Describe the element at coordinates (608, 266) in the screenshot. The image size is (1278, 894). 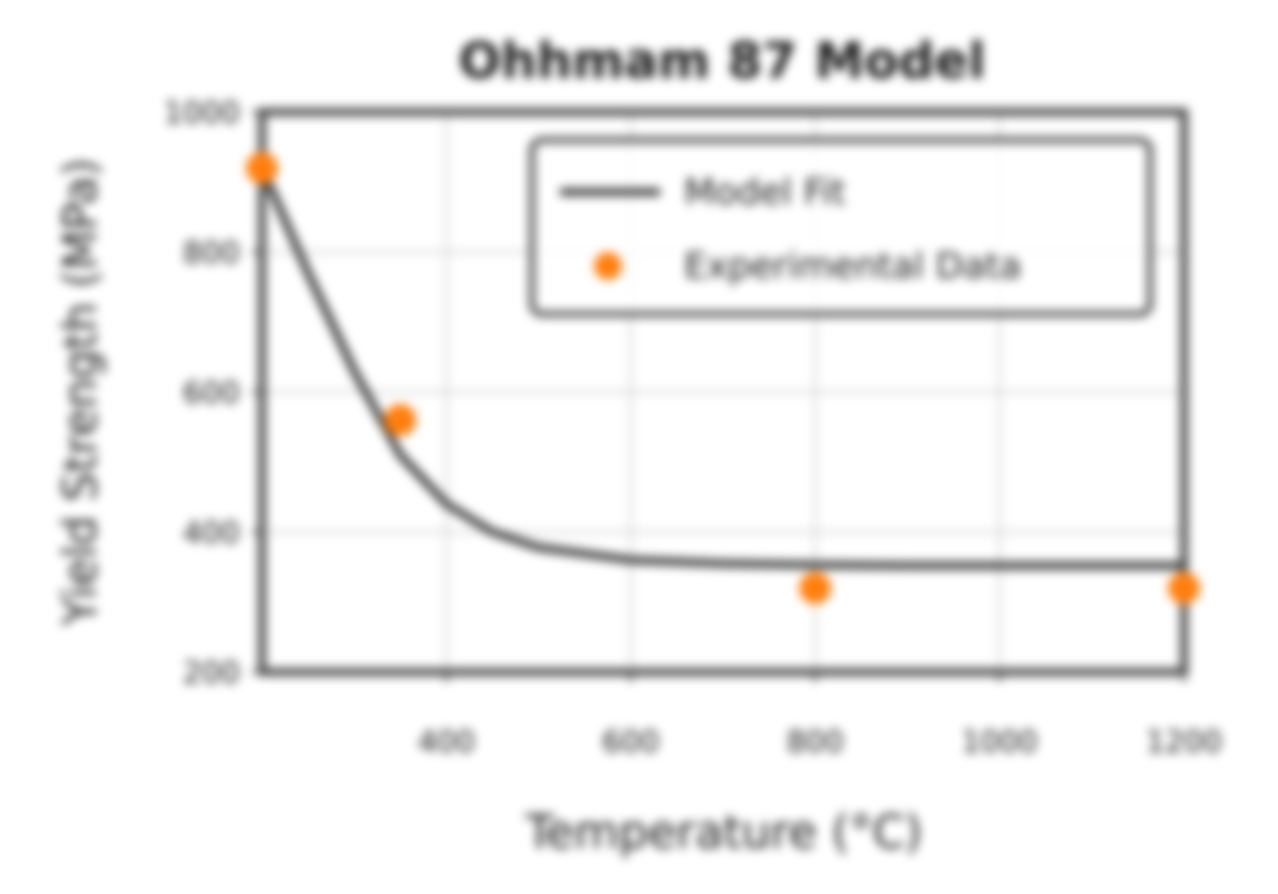
I see `legend-marker-swatch` at that location.